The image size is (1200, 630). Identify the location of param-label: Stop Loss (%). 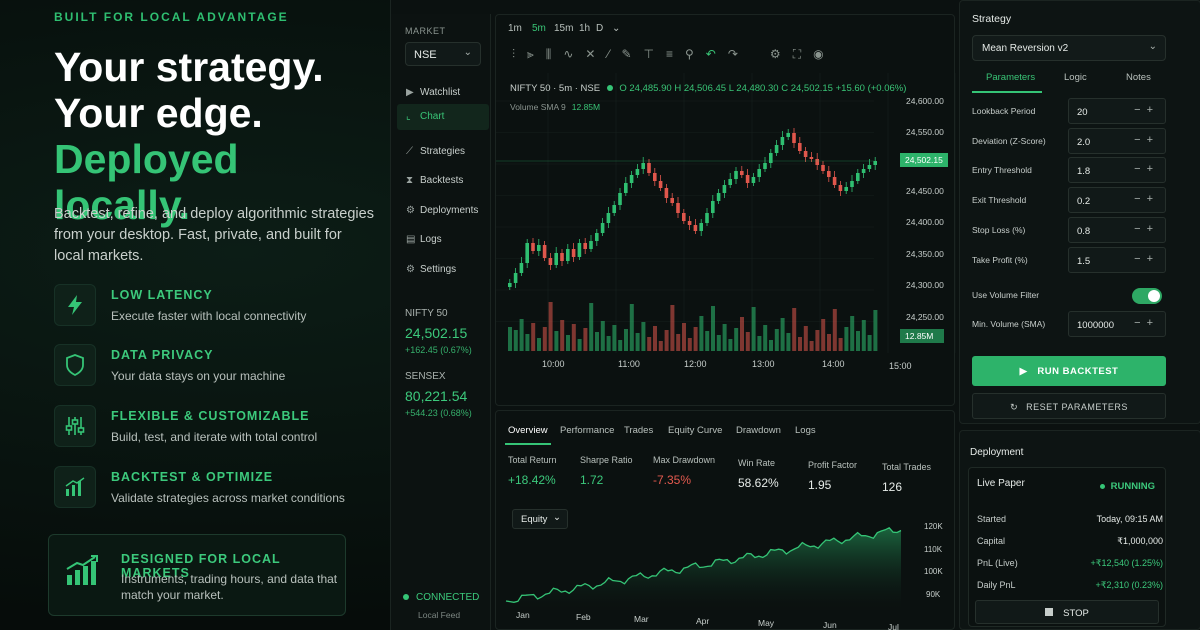
(999, 230).